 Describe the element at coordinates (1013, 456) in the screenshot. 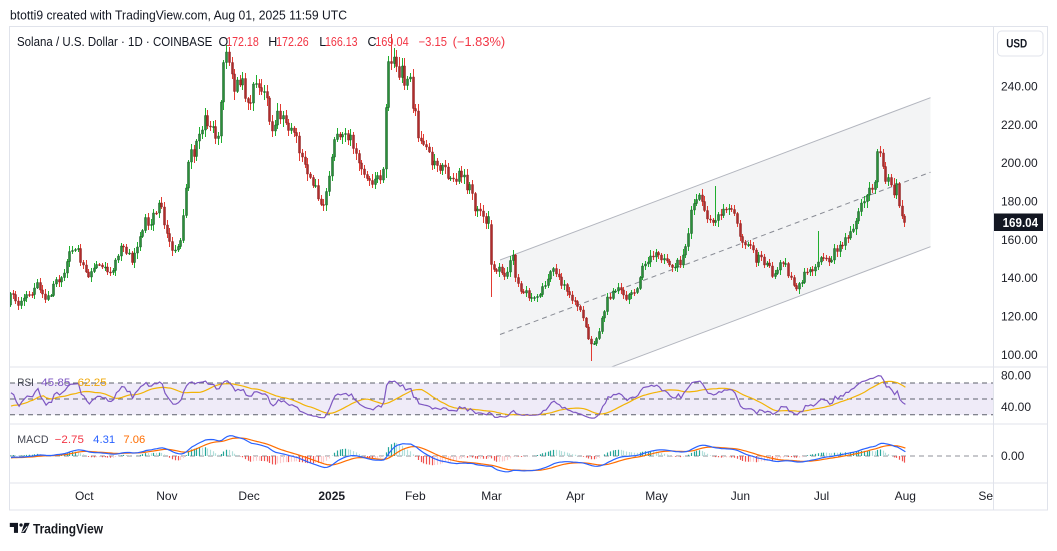

I see `svg-text: 0.00` at that location.